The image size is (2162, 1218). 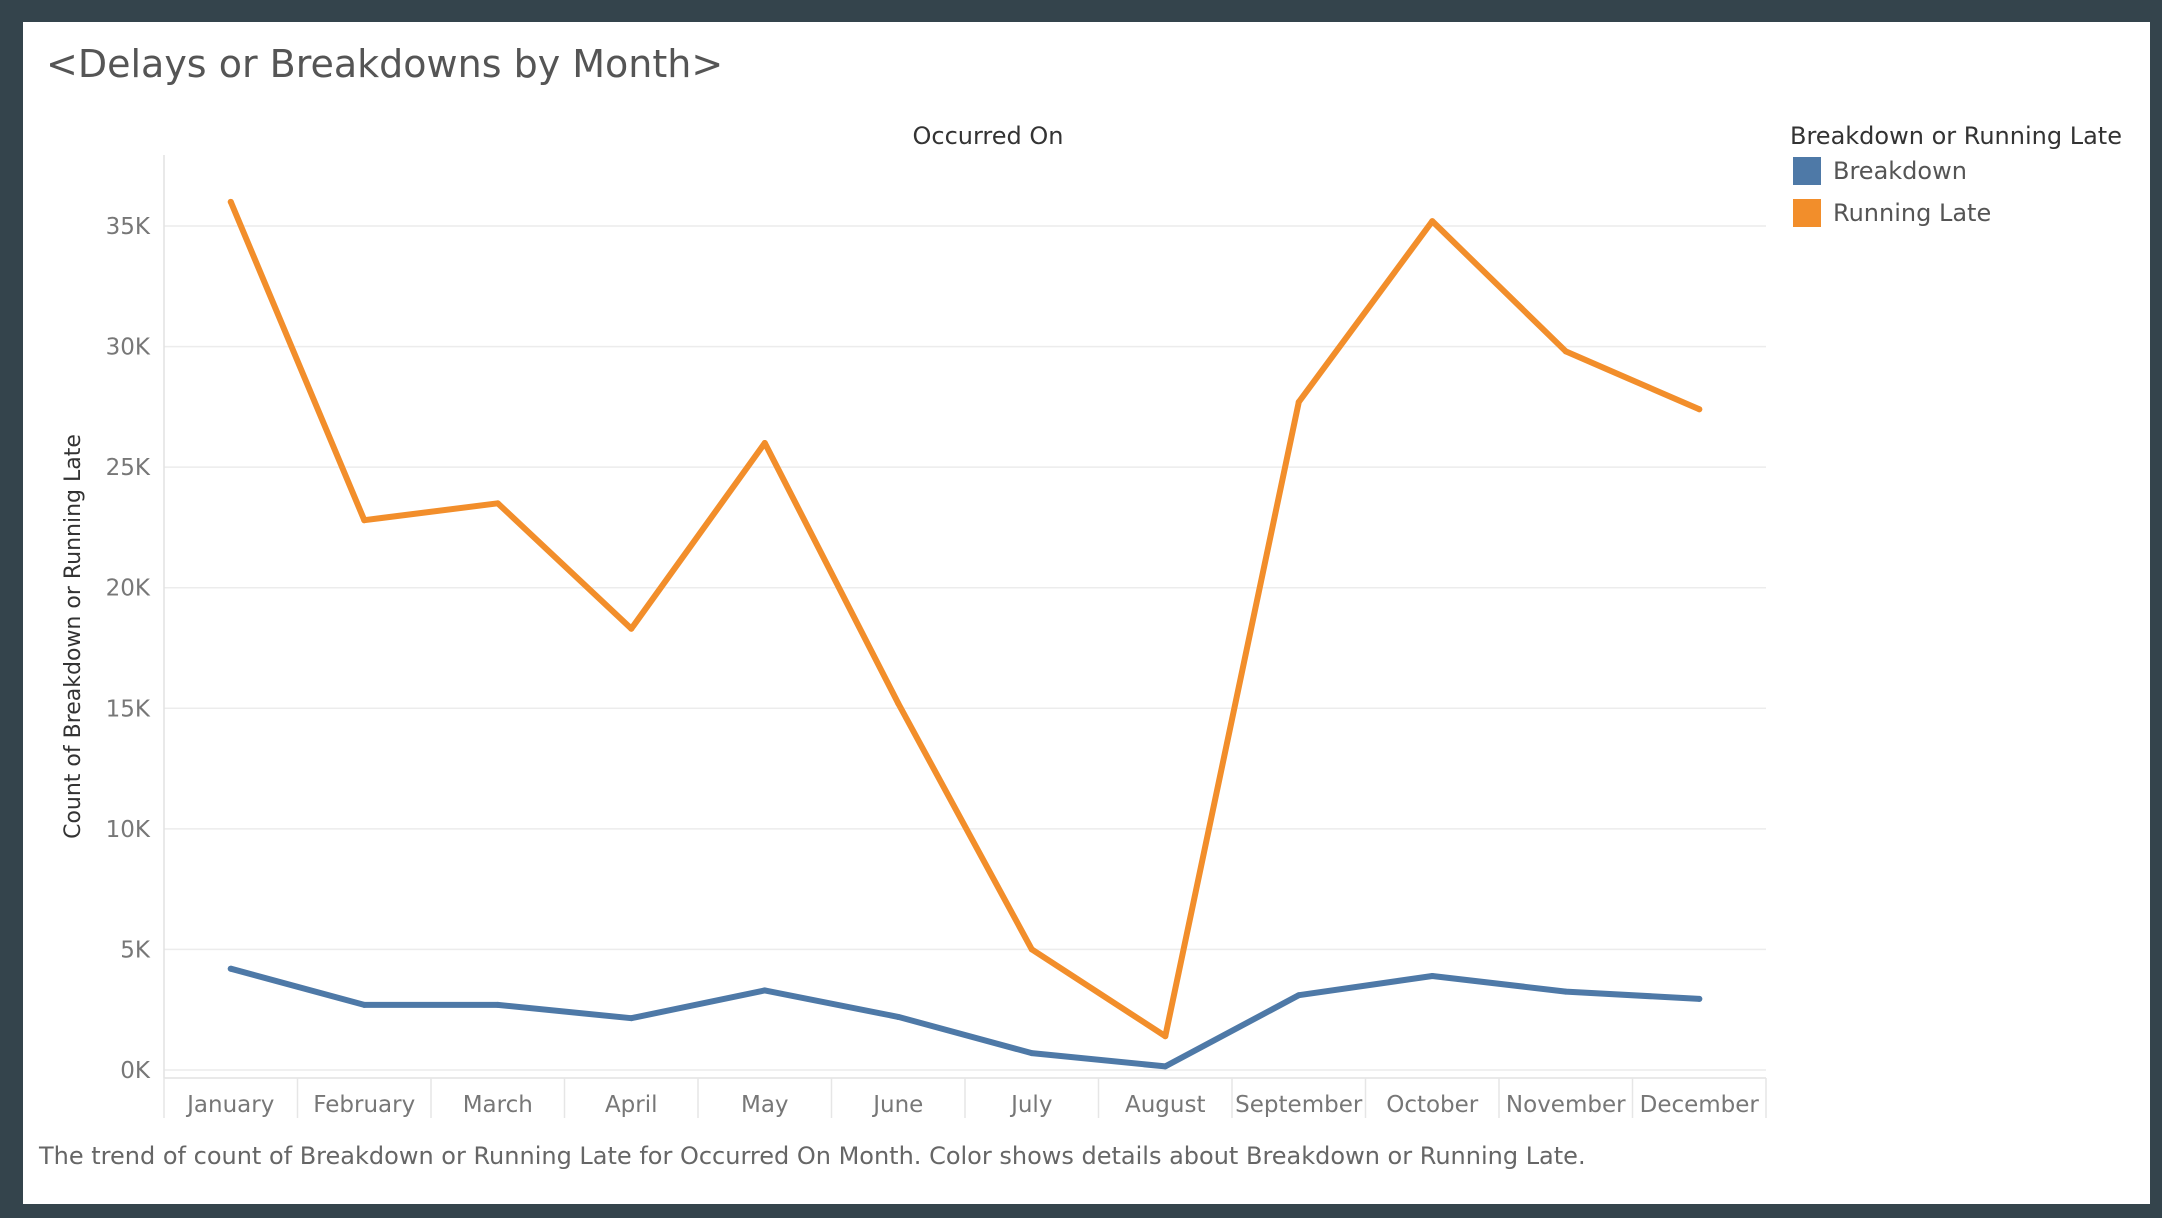 I want to click on legend-item-running-late: Running Late, so click(x=1892, y=213).